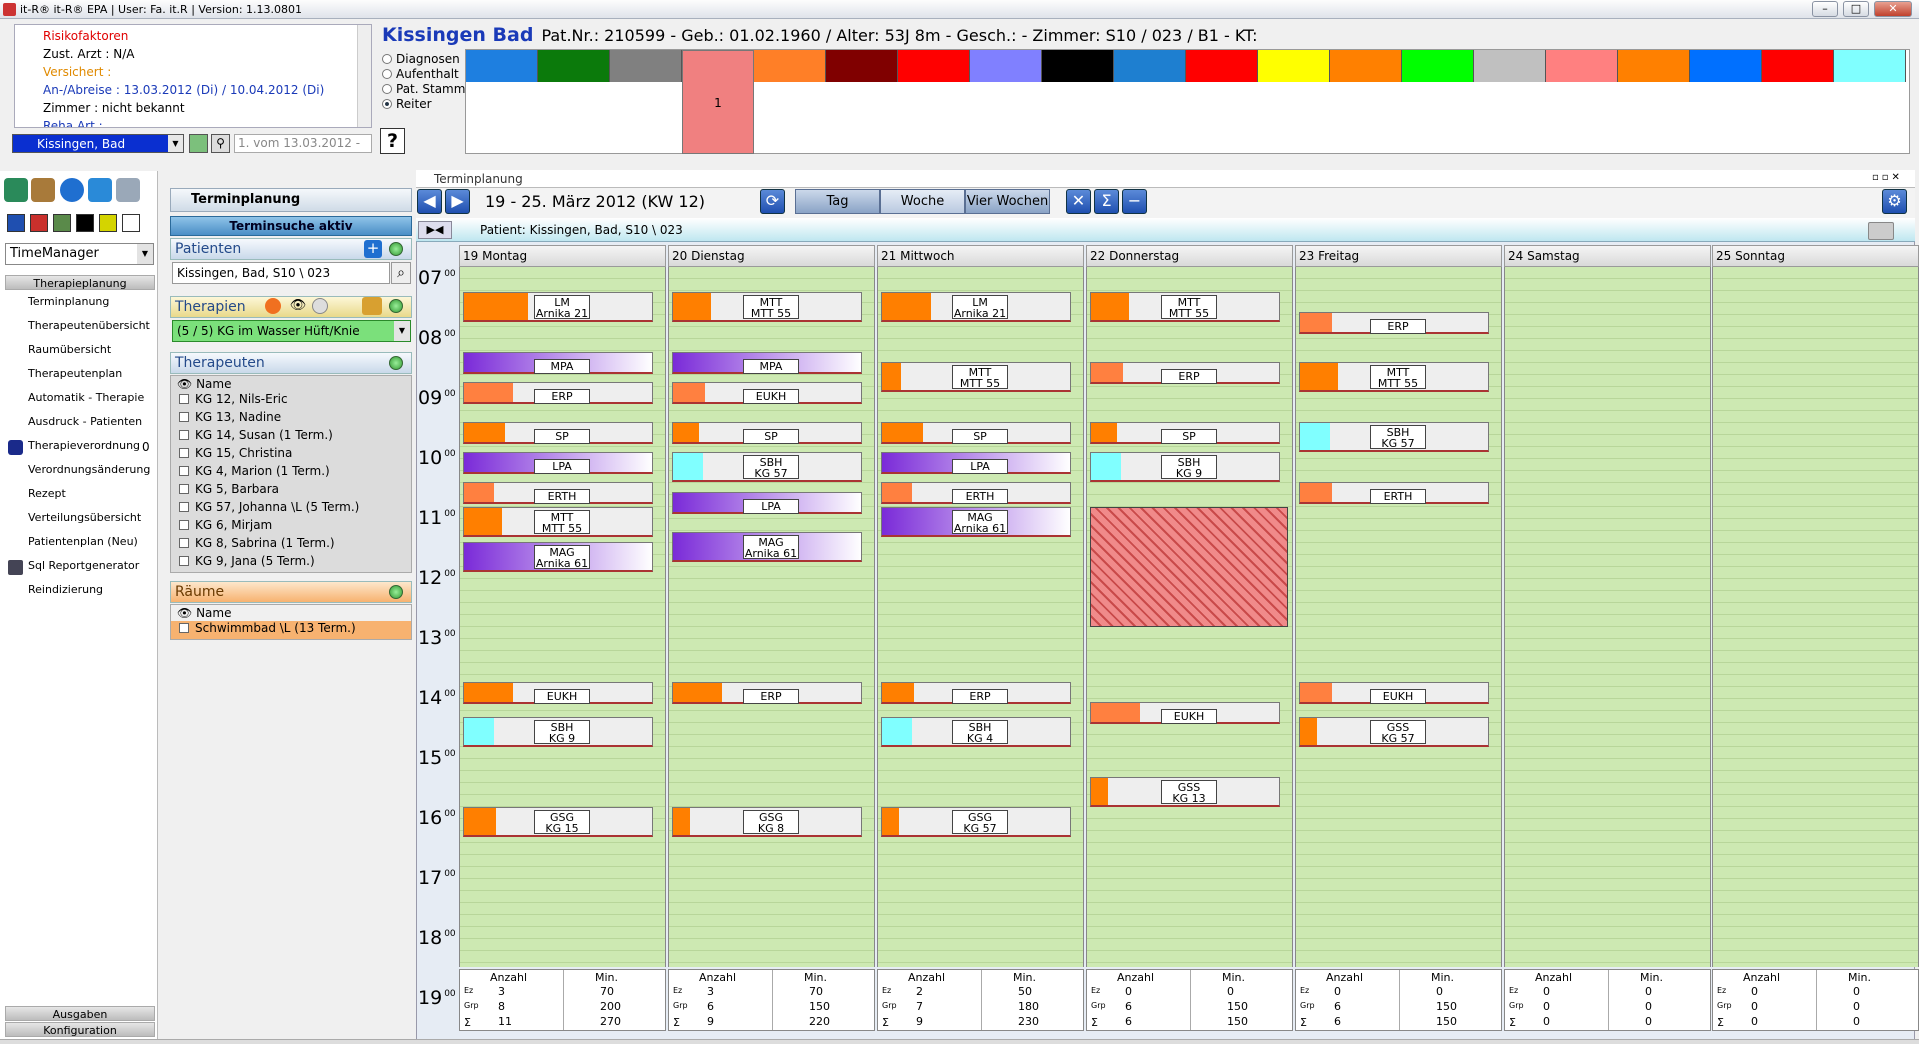 The image size is (1919, 1044). Describe the element at coordinates (421, 59) in the screenshot. I see `radio-diagnosen: Diagnosen` at that location.